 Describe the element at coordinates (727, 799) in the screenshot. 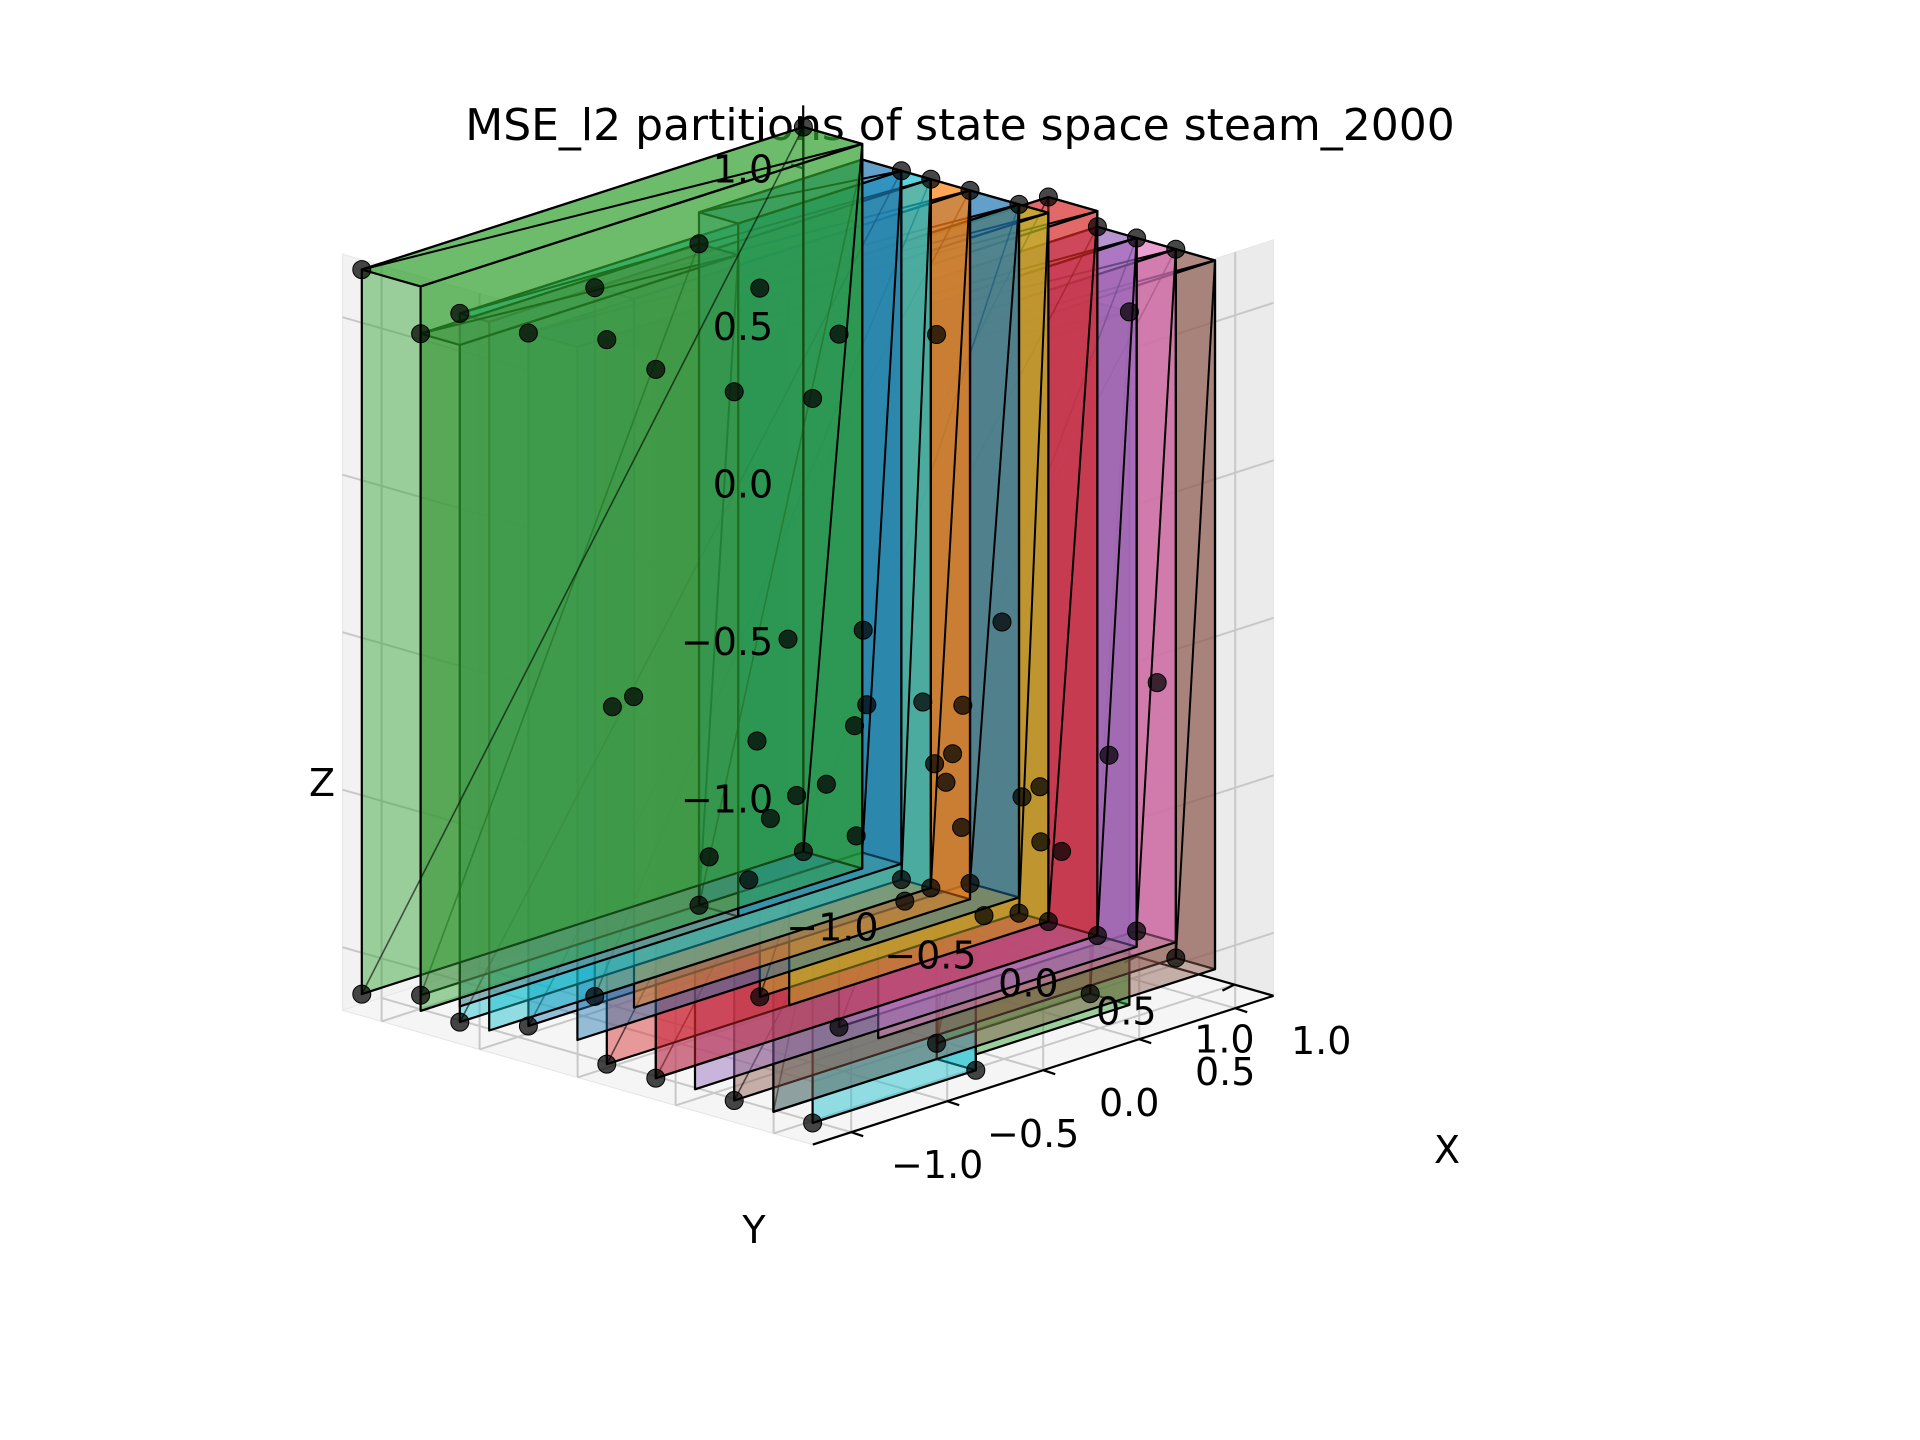

I see `z-tick-label: −1.0` at that location.